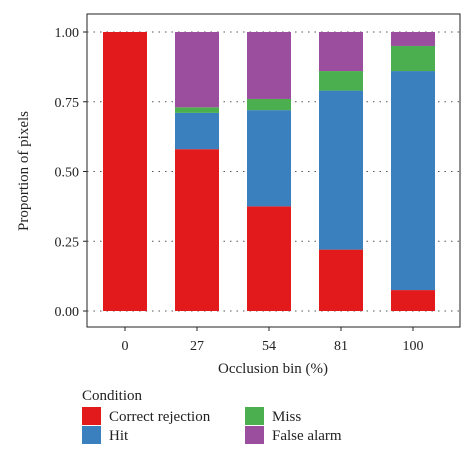  I want to click on legend-label-hit: Hit, so click(119, 436).